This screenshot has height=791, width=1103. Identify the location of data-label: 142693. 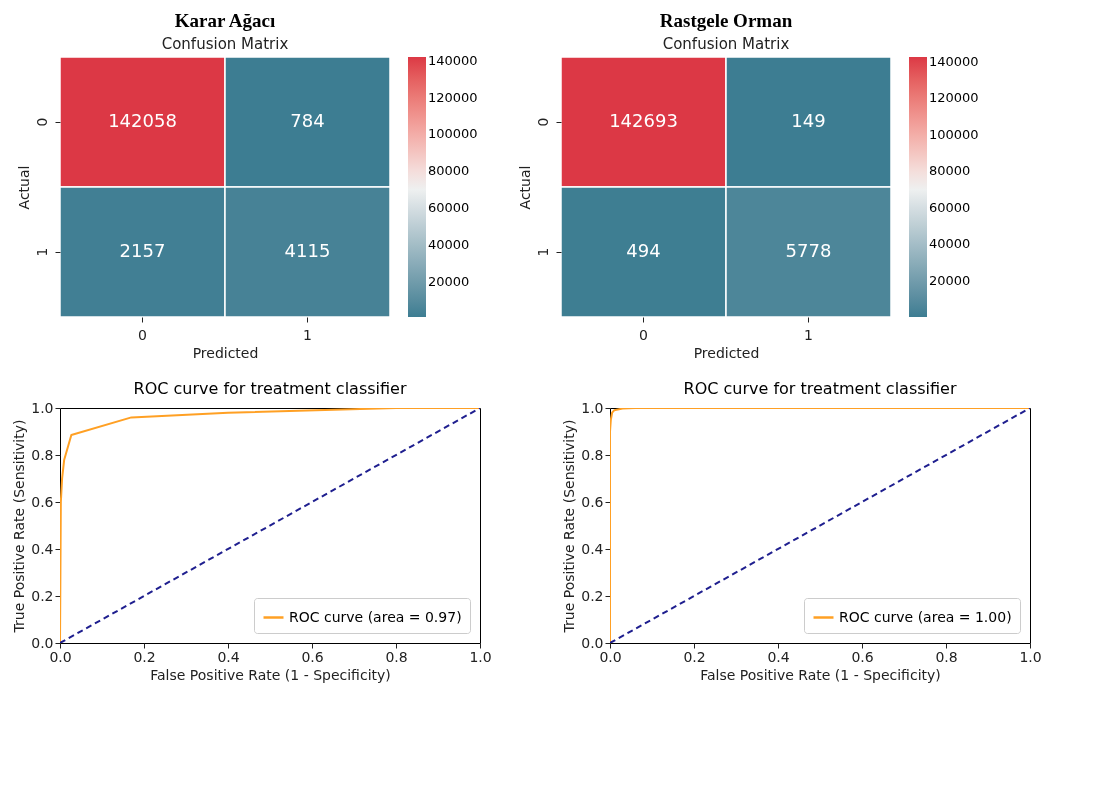
(643, 120).